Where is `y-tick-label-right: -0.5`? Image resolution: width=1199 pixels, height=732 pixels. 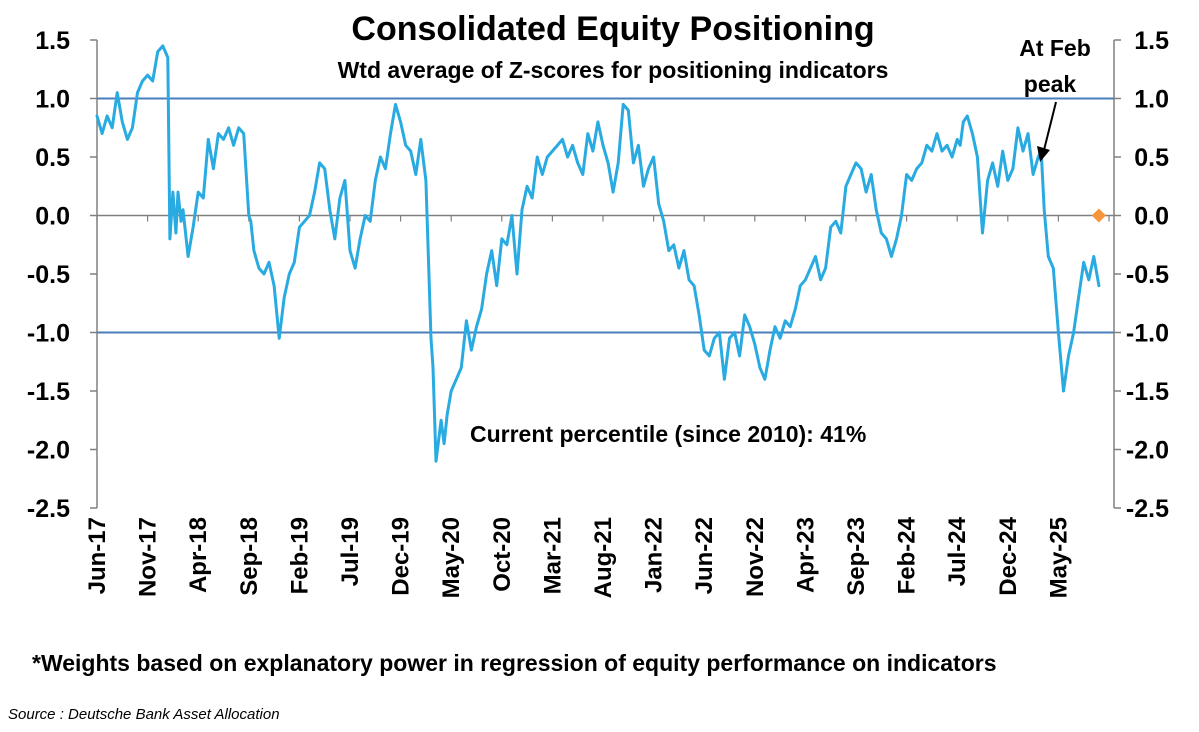 y-tick-label-right: -0.5 is located at coordinates (1147, 275).